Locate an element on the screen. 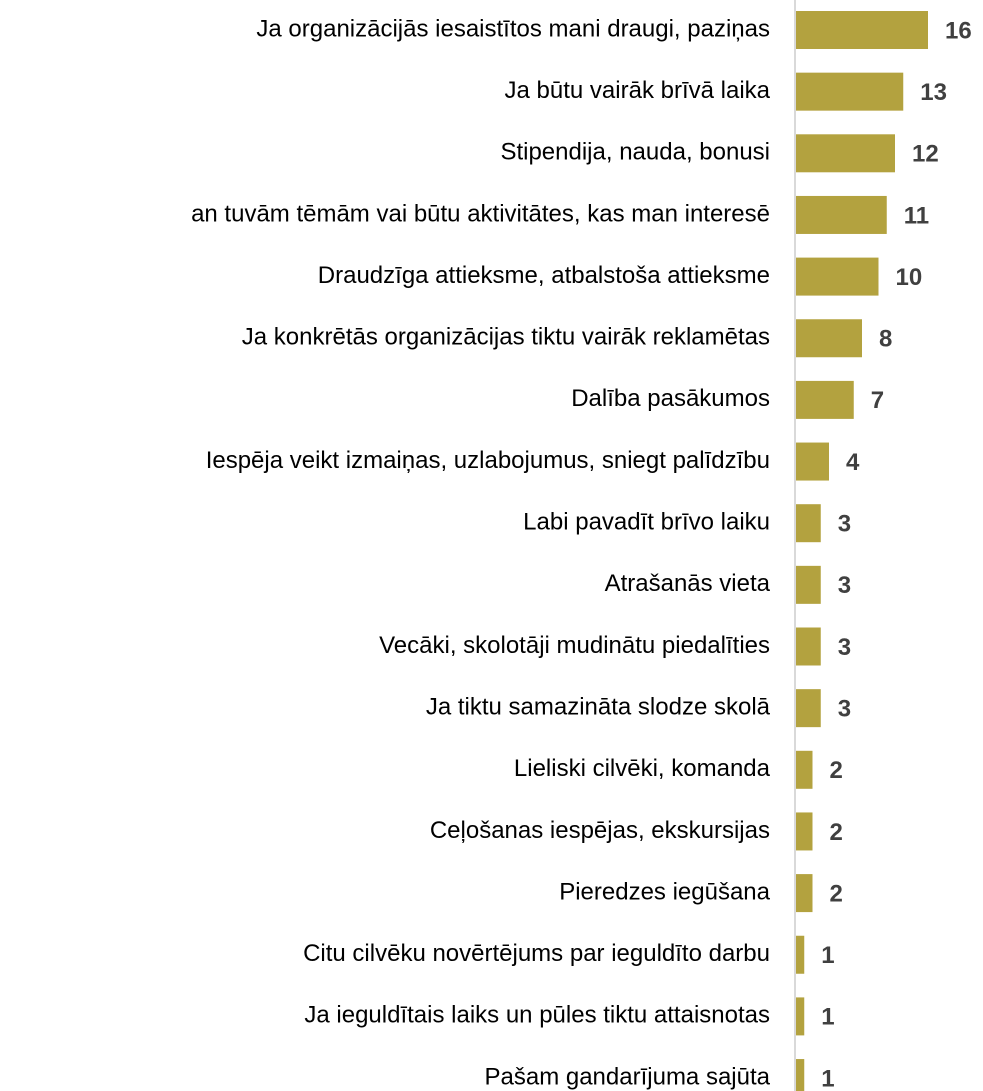 Image resolution: width=983 pixels, height=1091 pixels. category-label: Ja būtu vairāk brīvā laika is located at coordinates (638, 90).